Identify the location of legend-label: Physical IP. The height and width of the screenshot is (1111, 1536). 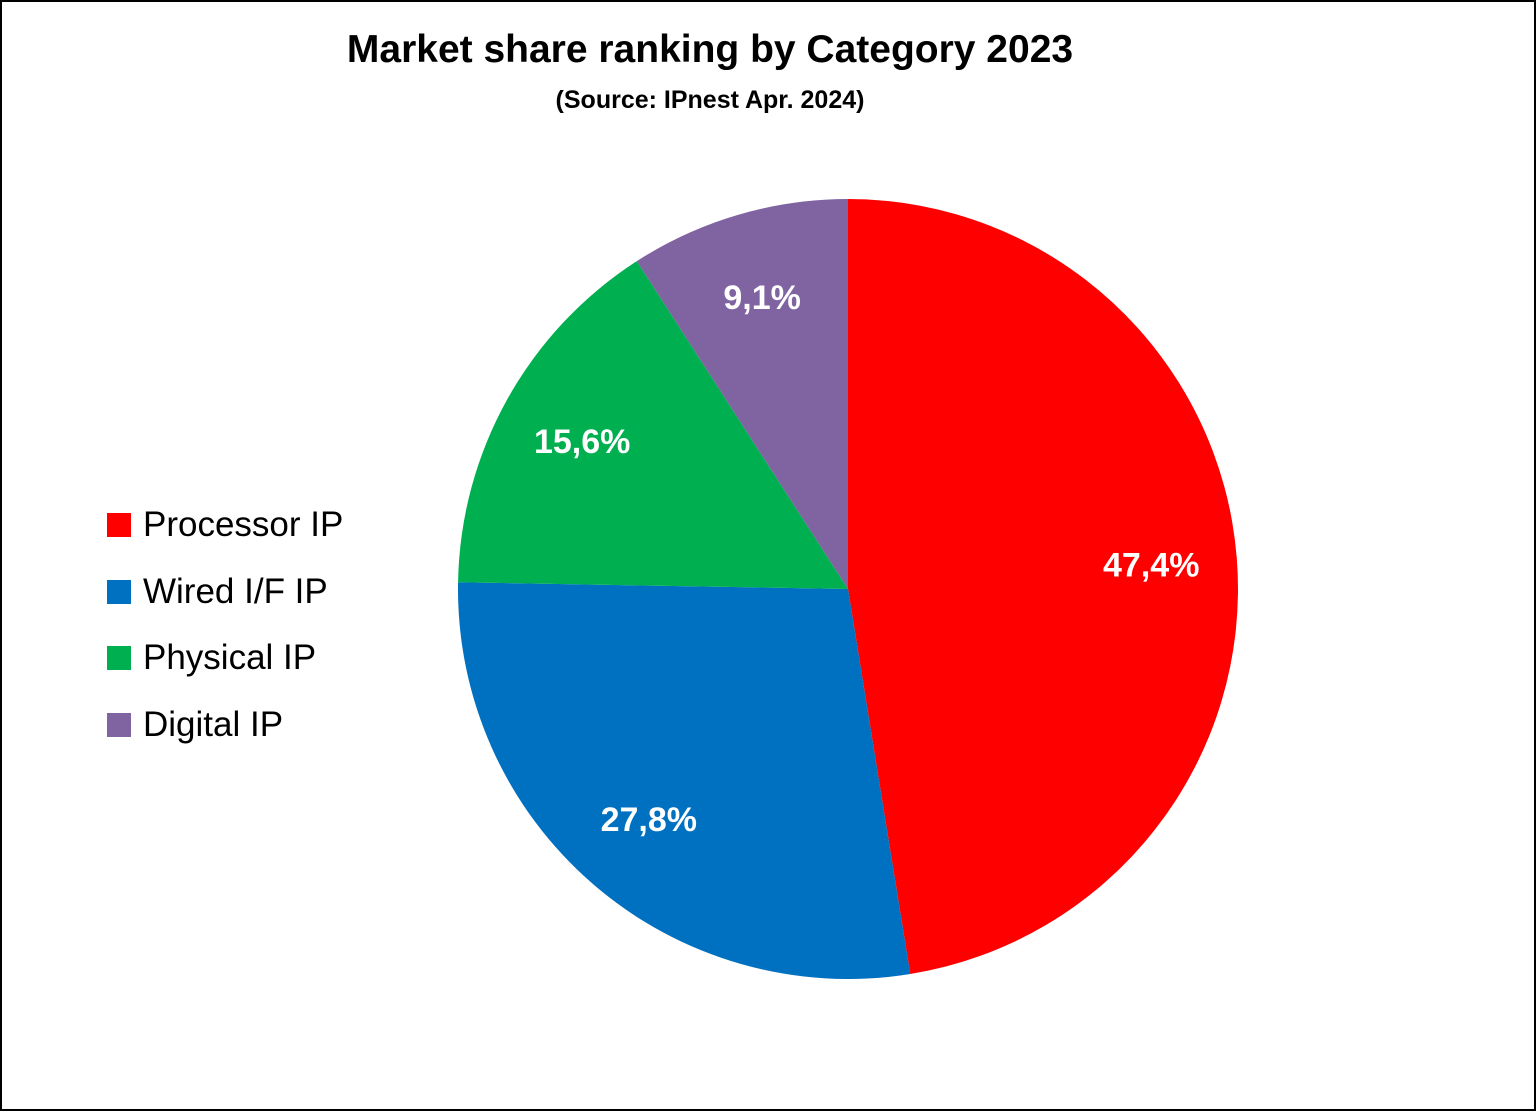
(230, 658).